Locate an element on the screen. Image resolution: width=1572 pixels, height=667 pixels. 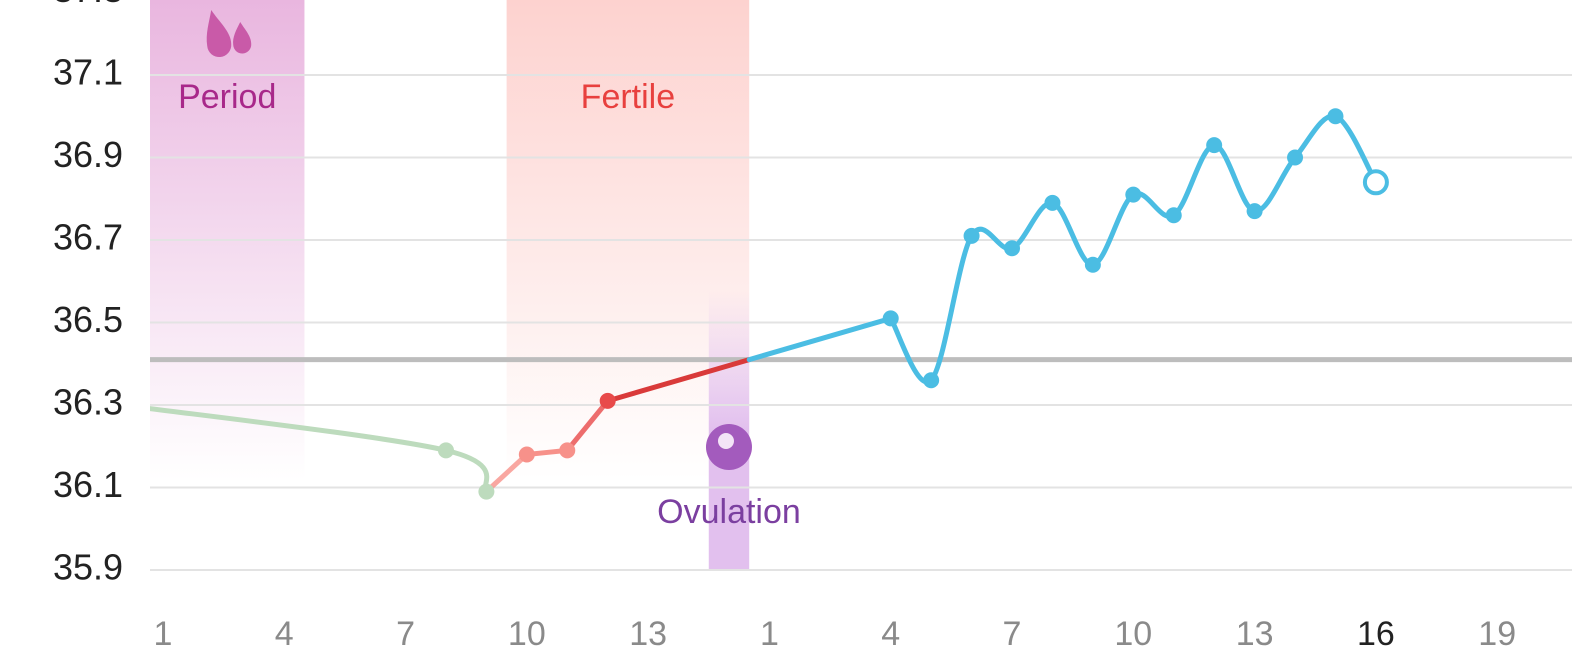
period-icon is located at coordinates (229, 34).